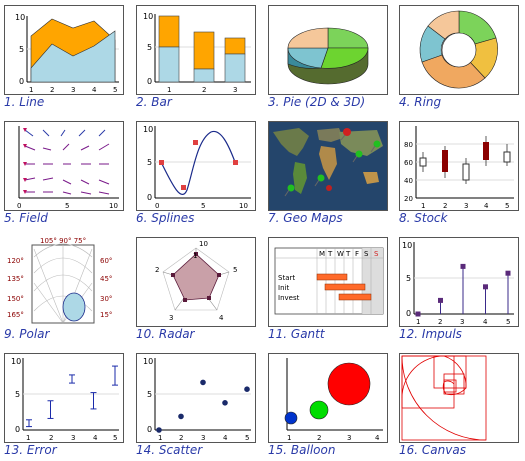 The height and width of the screenshot is (461, 525). Describe the element at coordinates (328, 56) in the screenshot. I see `pie-chart-svg` at that location.